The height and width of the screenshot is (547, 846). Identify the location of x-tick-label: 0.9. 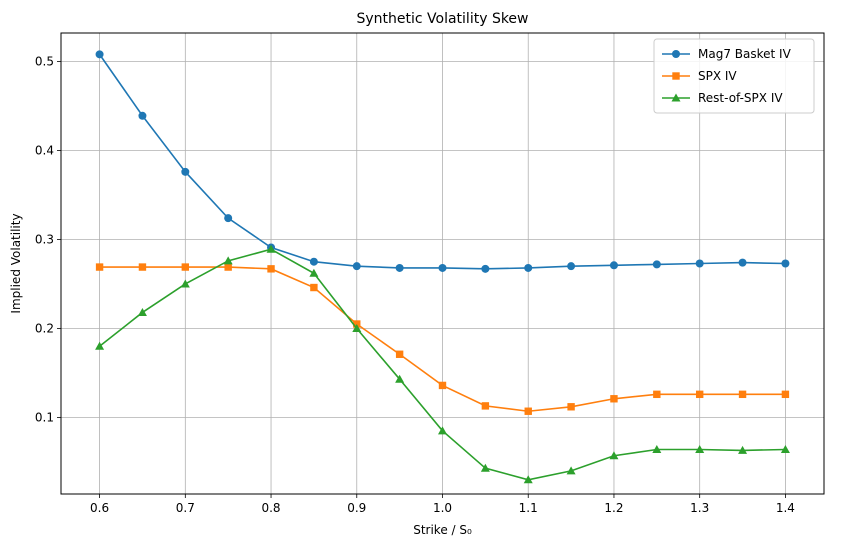
(356, 508).